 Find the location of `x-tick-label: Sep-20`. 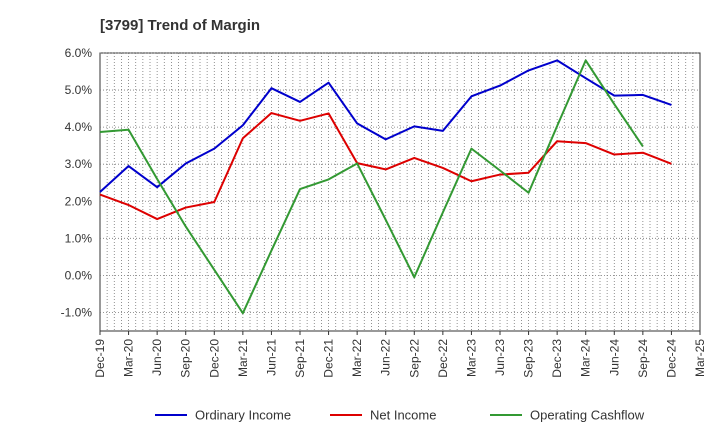

x-tick-label: Sep-20 is located at coordinates (186, 358).